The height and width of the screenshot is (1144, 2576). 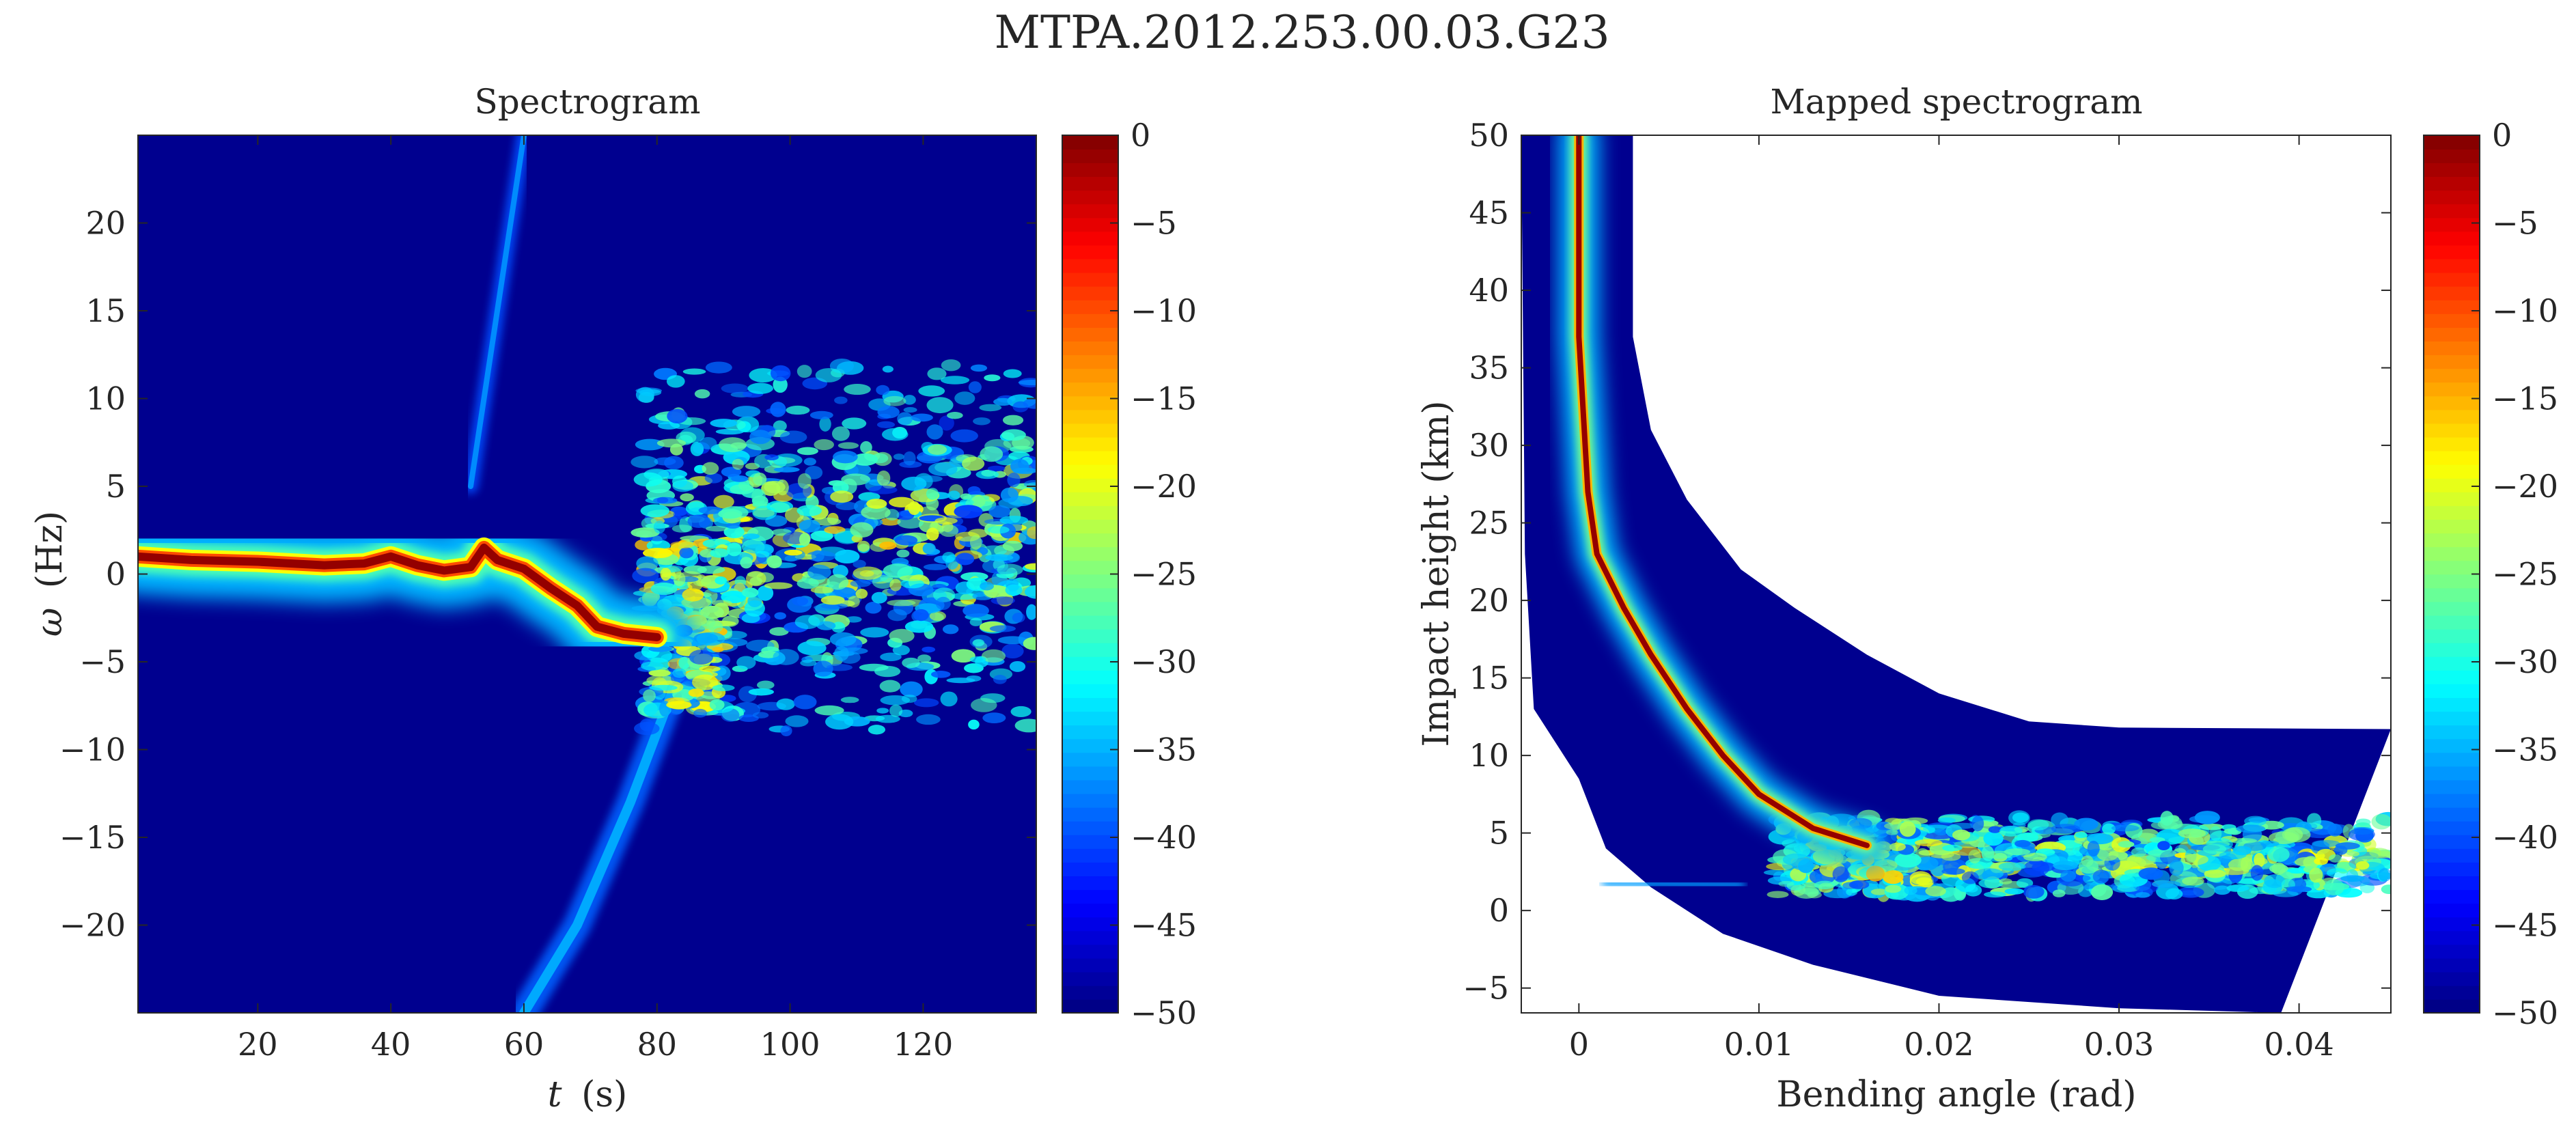 I want to click on aliased-ridge-lower, so click(x=604, y=835).